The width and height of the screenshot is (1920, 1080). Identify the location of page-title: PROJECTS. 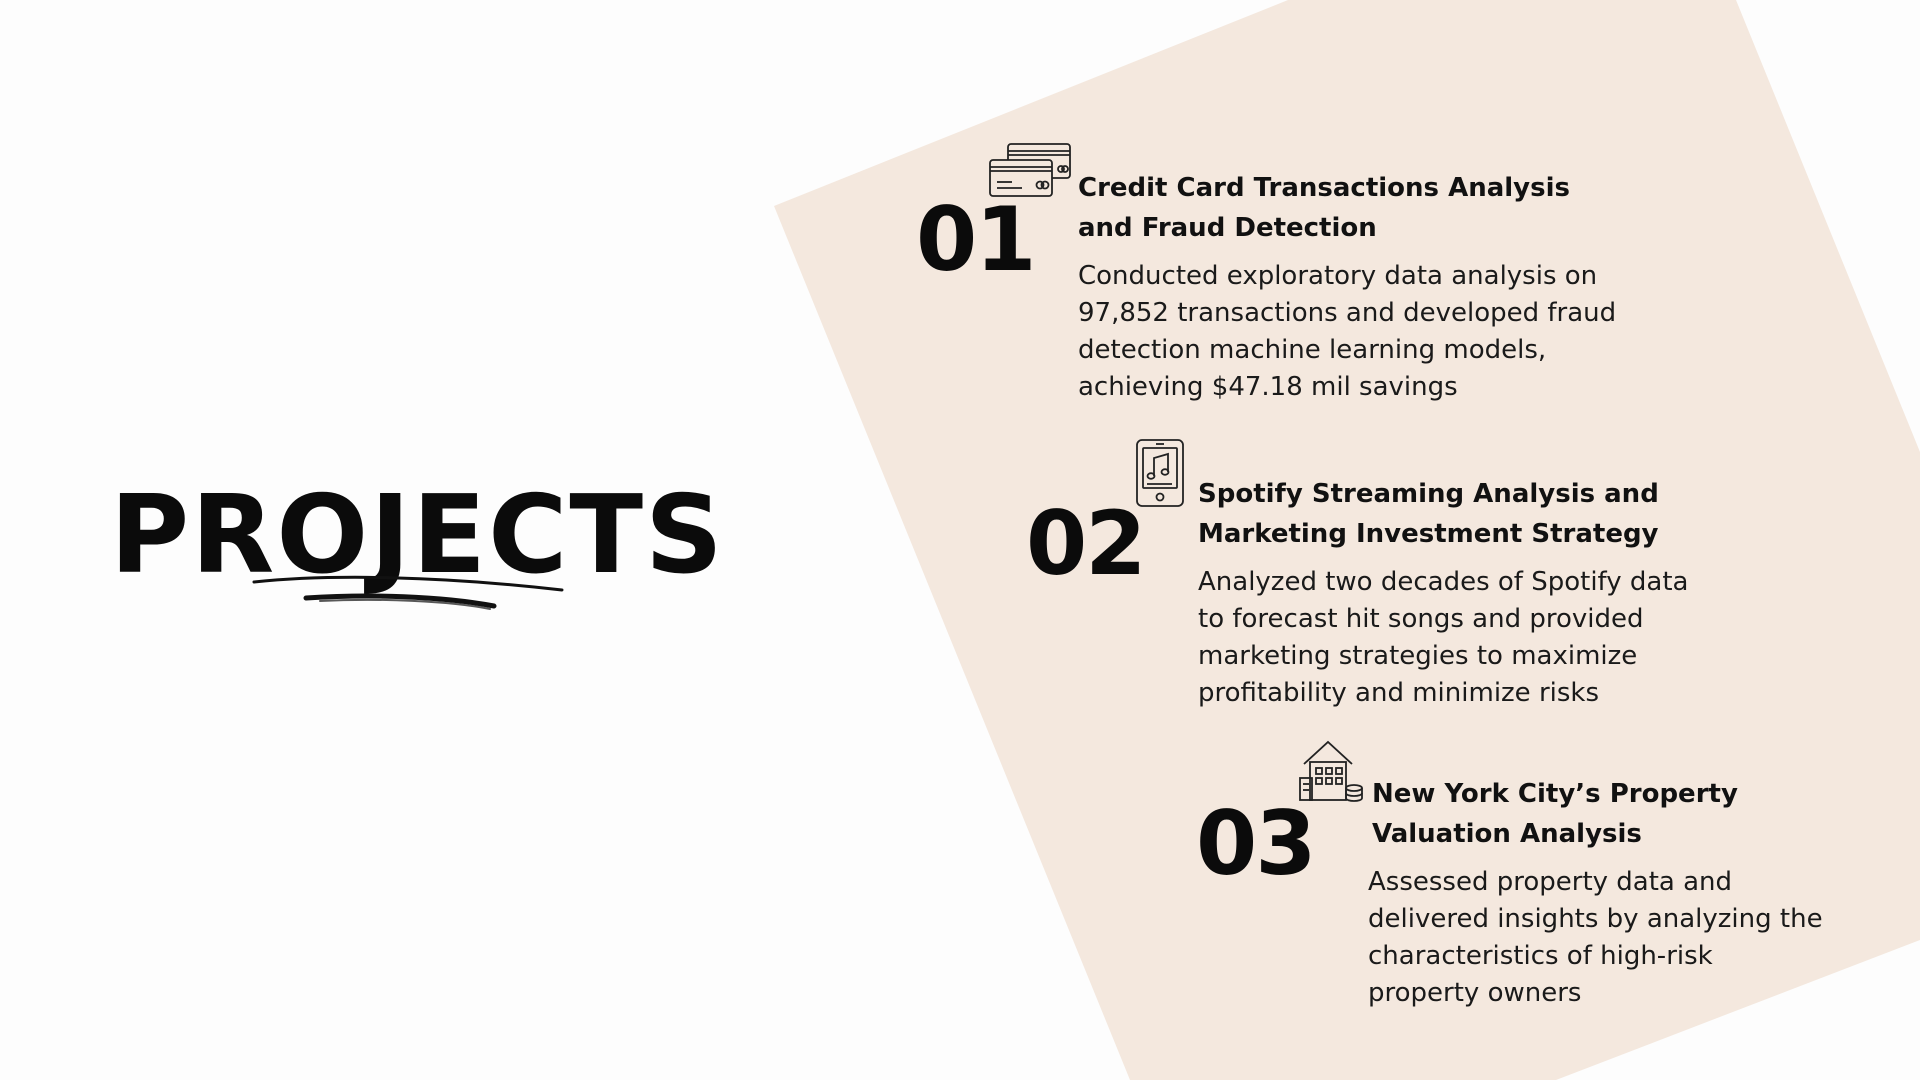
(417, 535).